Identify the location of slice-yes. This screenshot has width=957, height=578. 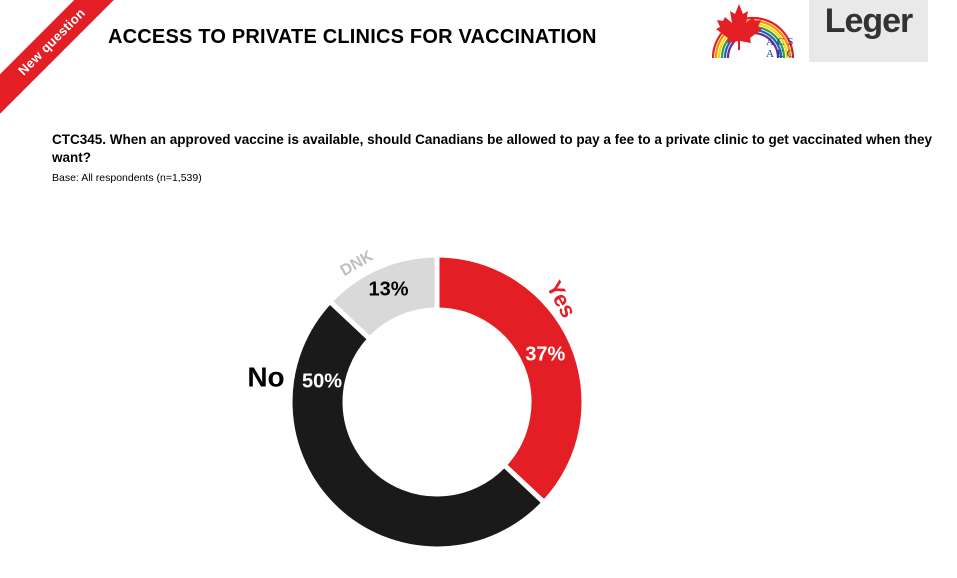
(510, 379).